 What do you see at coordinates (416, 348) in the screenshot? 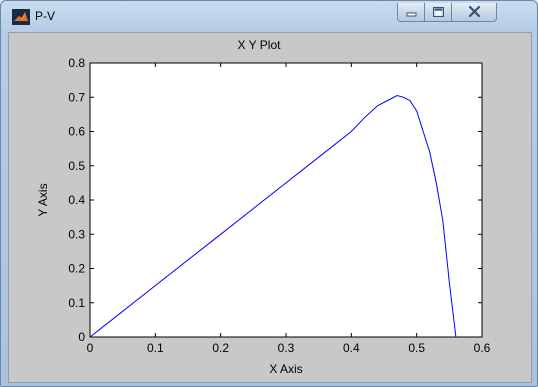
I see `x-tick-label: 0.5` at bounding box center [416, 348].